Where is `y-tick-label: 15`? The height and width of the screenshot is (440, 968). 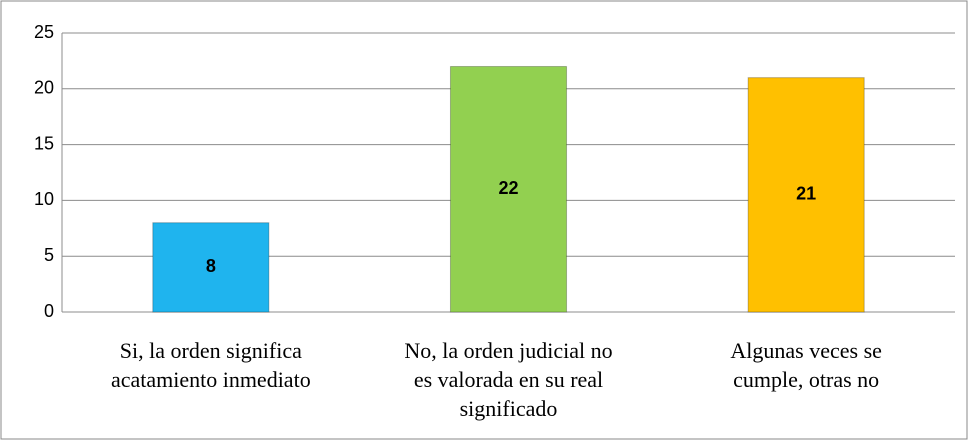 y-tick-label: 15 is located at coordinates (44, 143).